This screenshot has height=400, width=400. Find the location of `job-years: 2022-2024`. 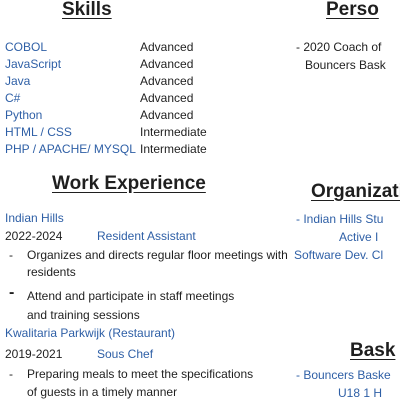

job-years: 2022-2024 is located at coordinates (34, 236).